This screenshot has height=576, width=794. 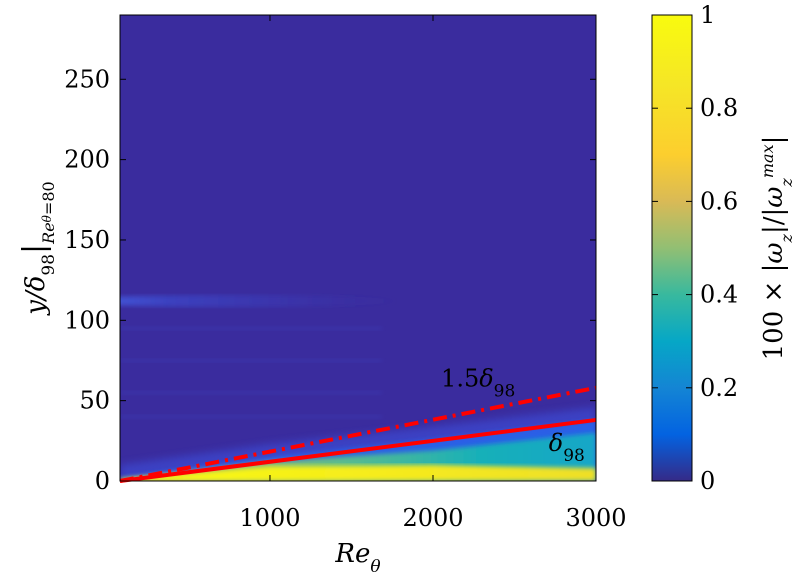 I want to click on x-tick-label: 2000, so click(x=432, y=518).